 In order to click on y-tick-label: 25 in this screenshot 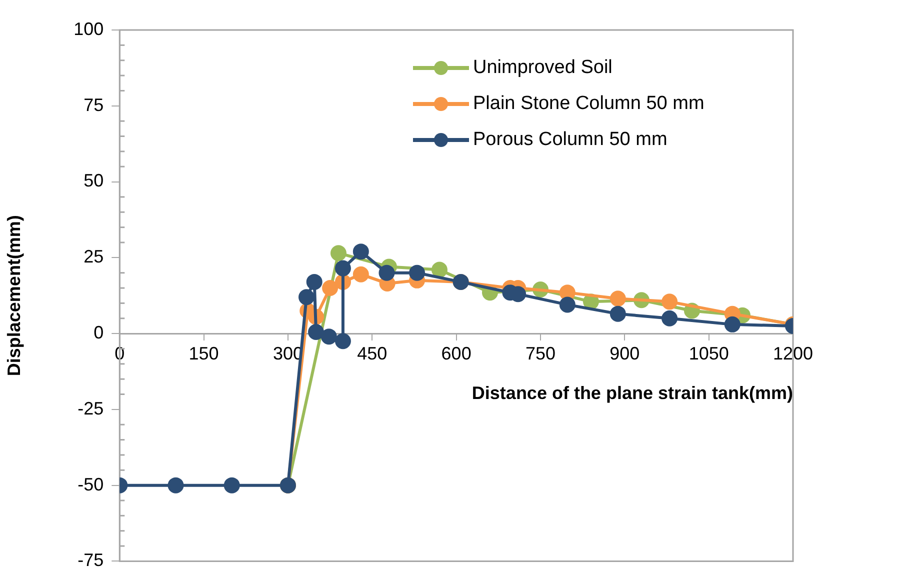, I will do `click(94, 256)`.